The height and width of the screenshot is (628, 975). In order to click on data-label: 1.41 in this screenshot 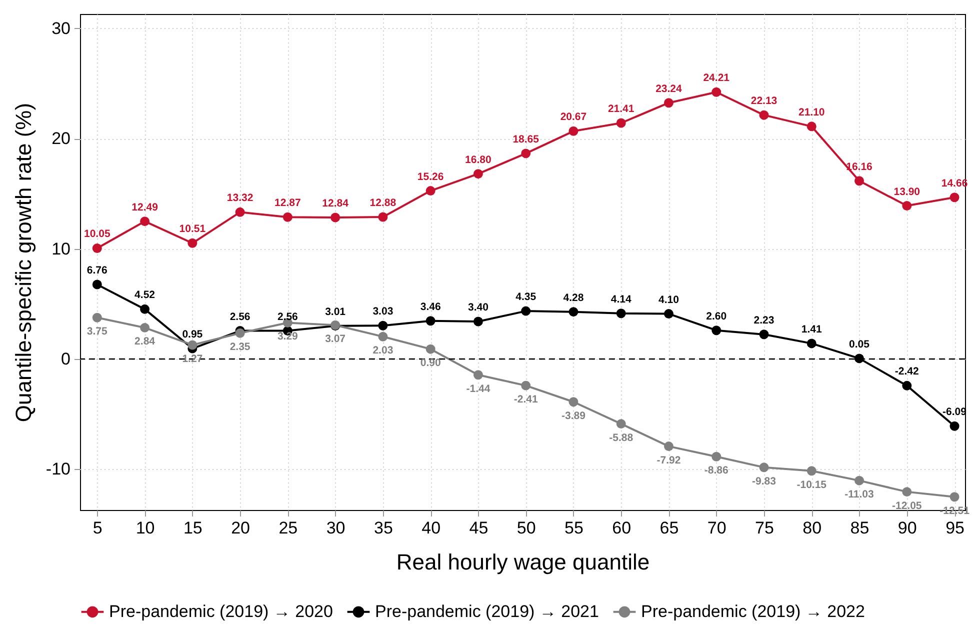, I will do `click(811, 329)`.